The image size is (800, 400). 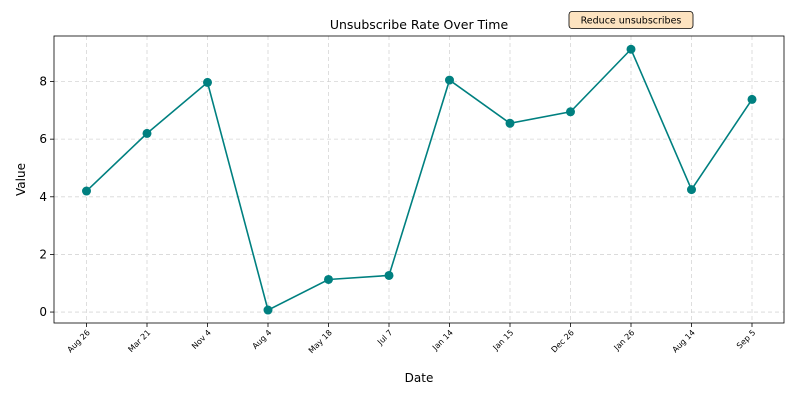 What do you see at coordinates (384, 337) in the screenshot?
I see `x-tick-label: Jul 7` at bounding box center [384, 337].